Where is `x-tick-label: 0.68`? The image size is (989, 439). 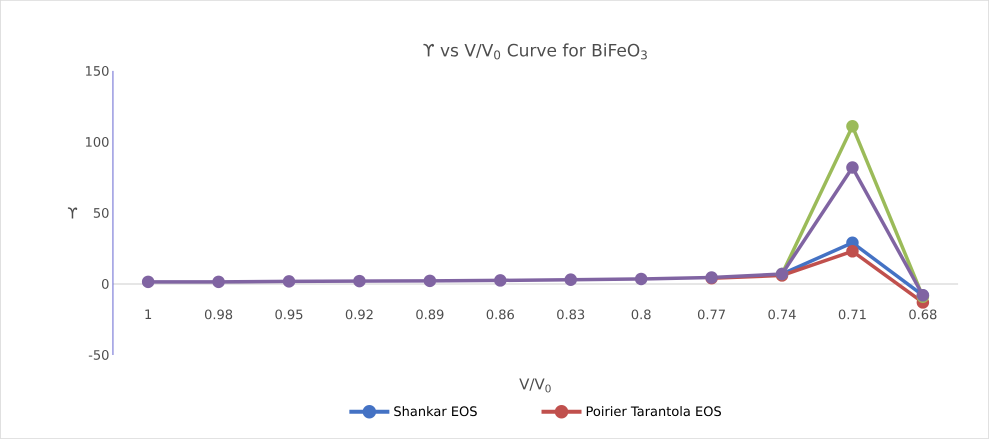 x-tick-label: 0.68 is located at coordinates (922, 315).